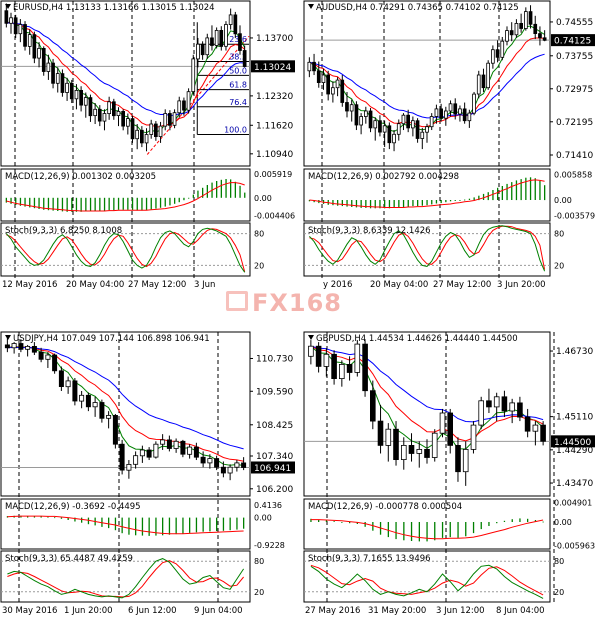  I want to click on price-tick-label: 0.74555, so click(574, 23).